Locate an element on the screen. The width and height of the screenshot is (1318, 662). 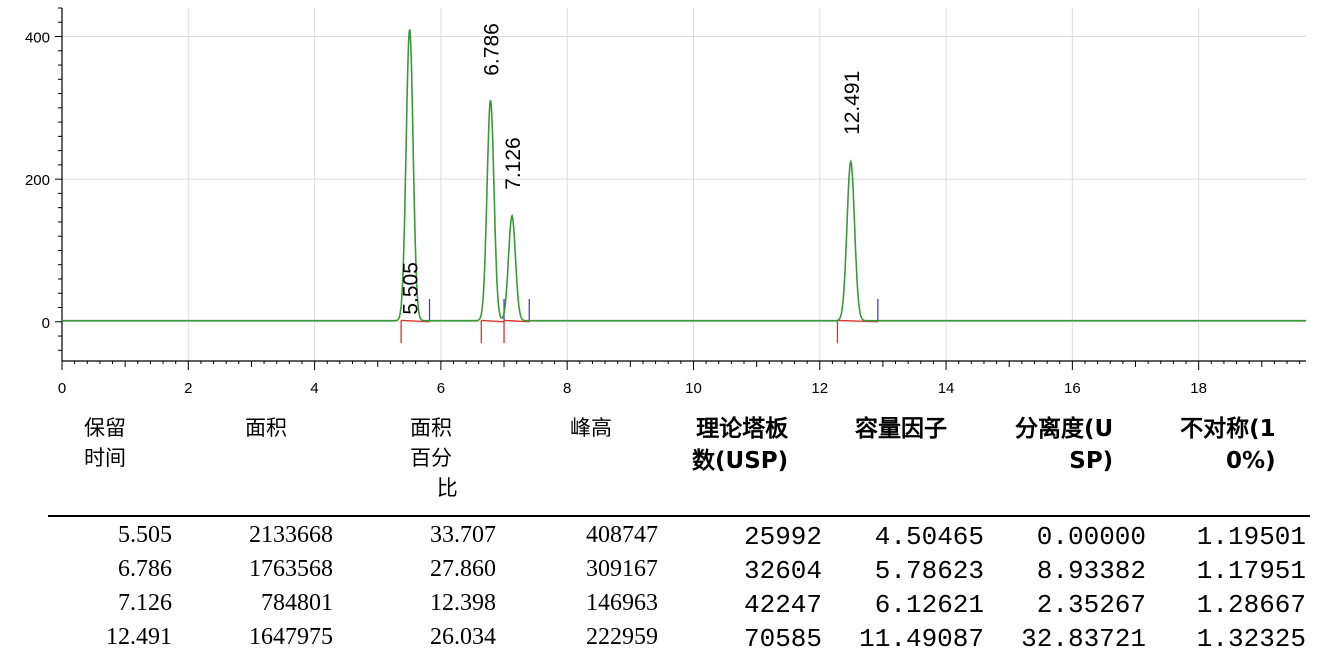
x-tick-label: 10 is located at coordinates (693, 388).